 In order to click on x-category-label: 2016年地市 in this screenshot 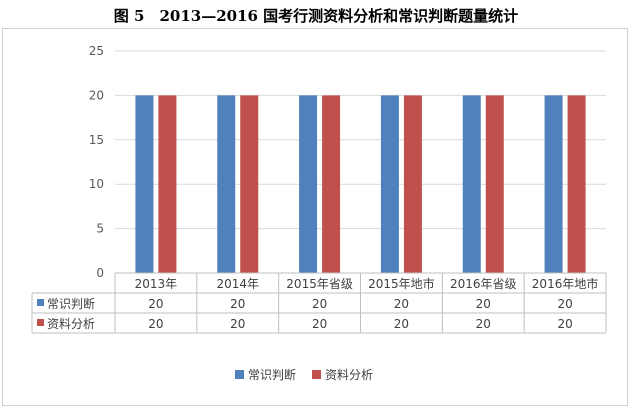, I will do `click(565, 283)`.